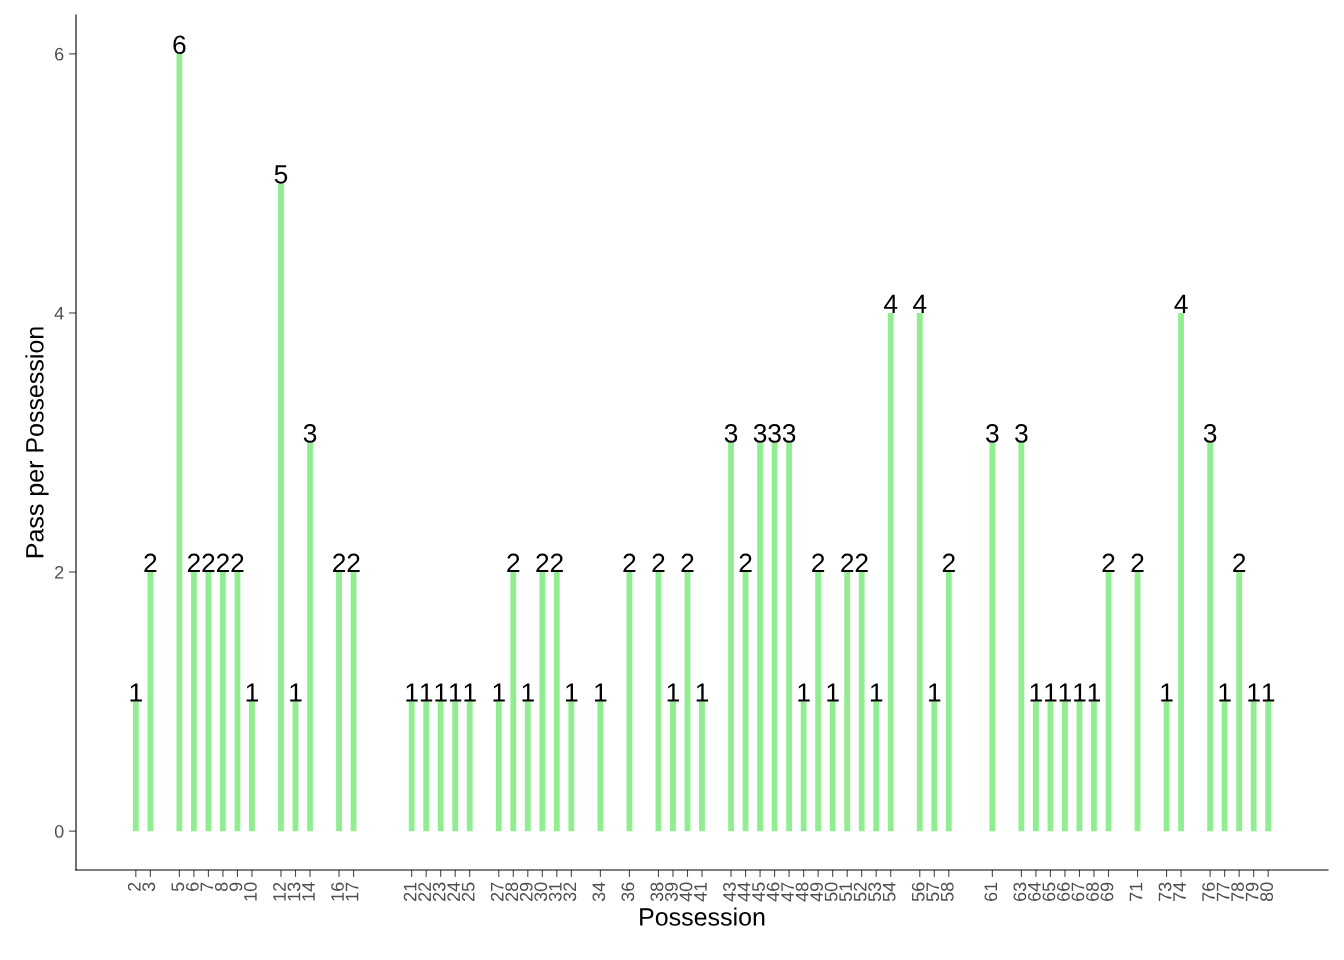 This screenshot has width=1344, height=960. Describe the element at coordinates (700, 892) in the screenshot. I see `x-tick-label: 41` at that location.